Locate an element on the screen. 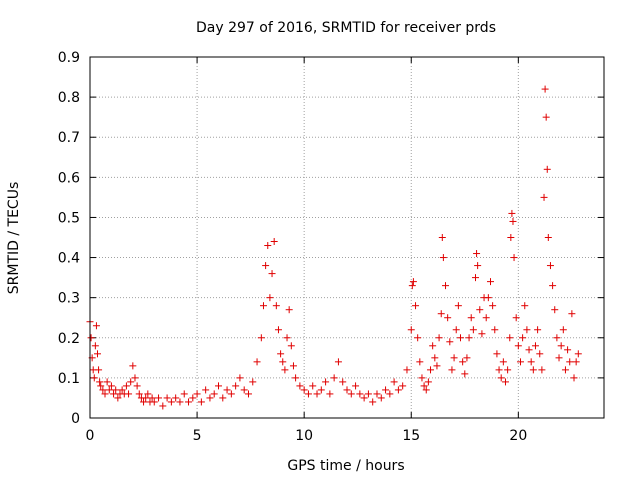  x-tick-label: 10 is located at coordinates (304, 436).